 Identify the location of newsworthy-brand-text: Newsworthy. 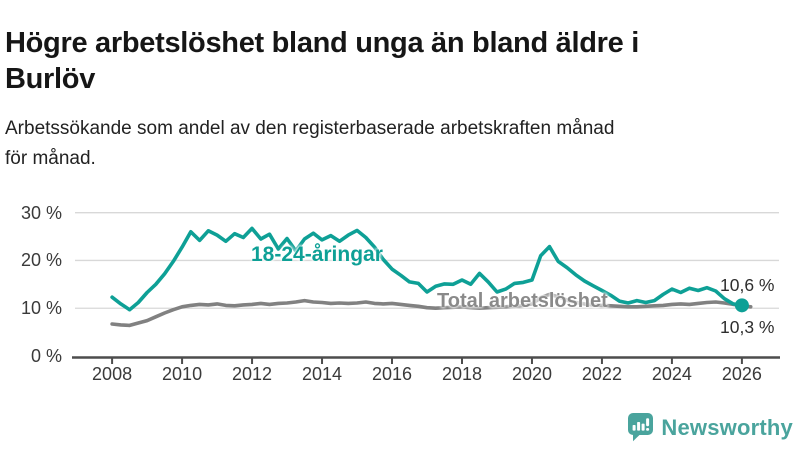
(727, 427).